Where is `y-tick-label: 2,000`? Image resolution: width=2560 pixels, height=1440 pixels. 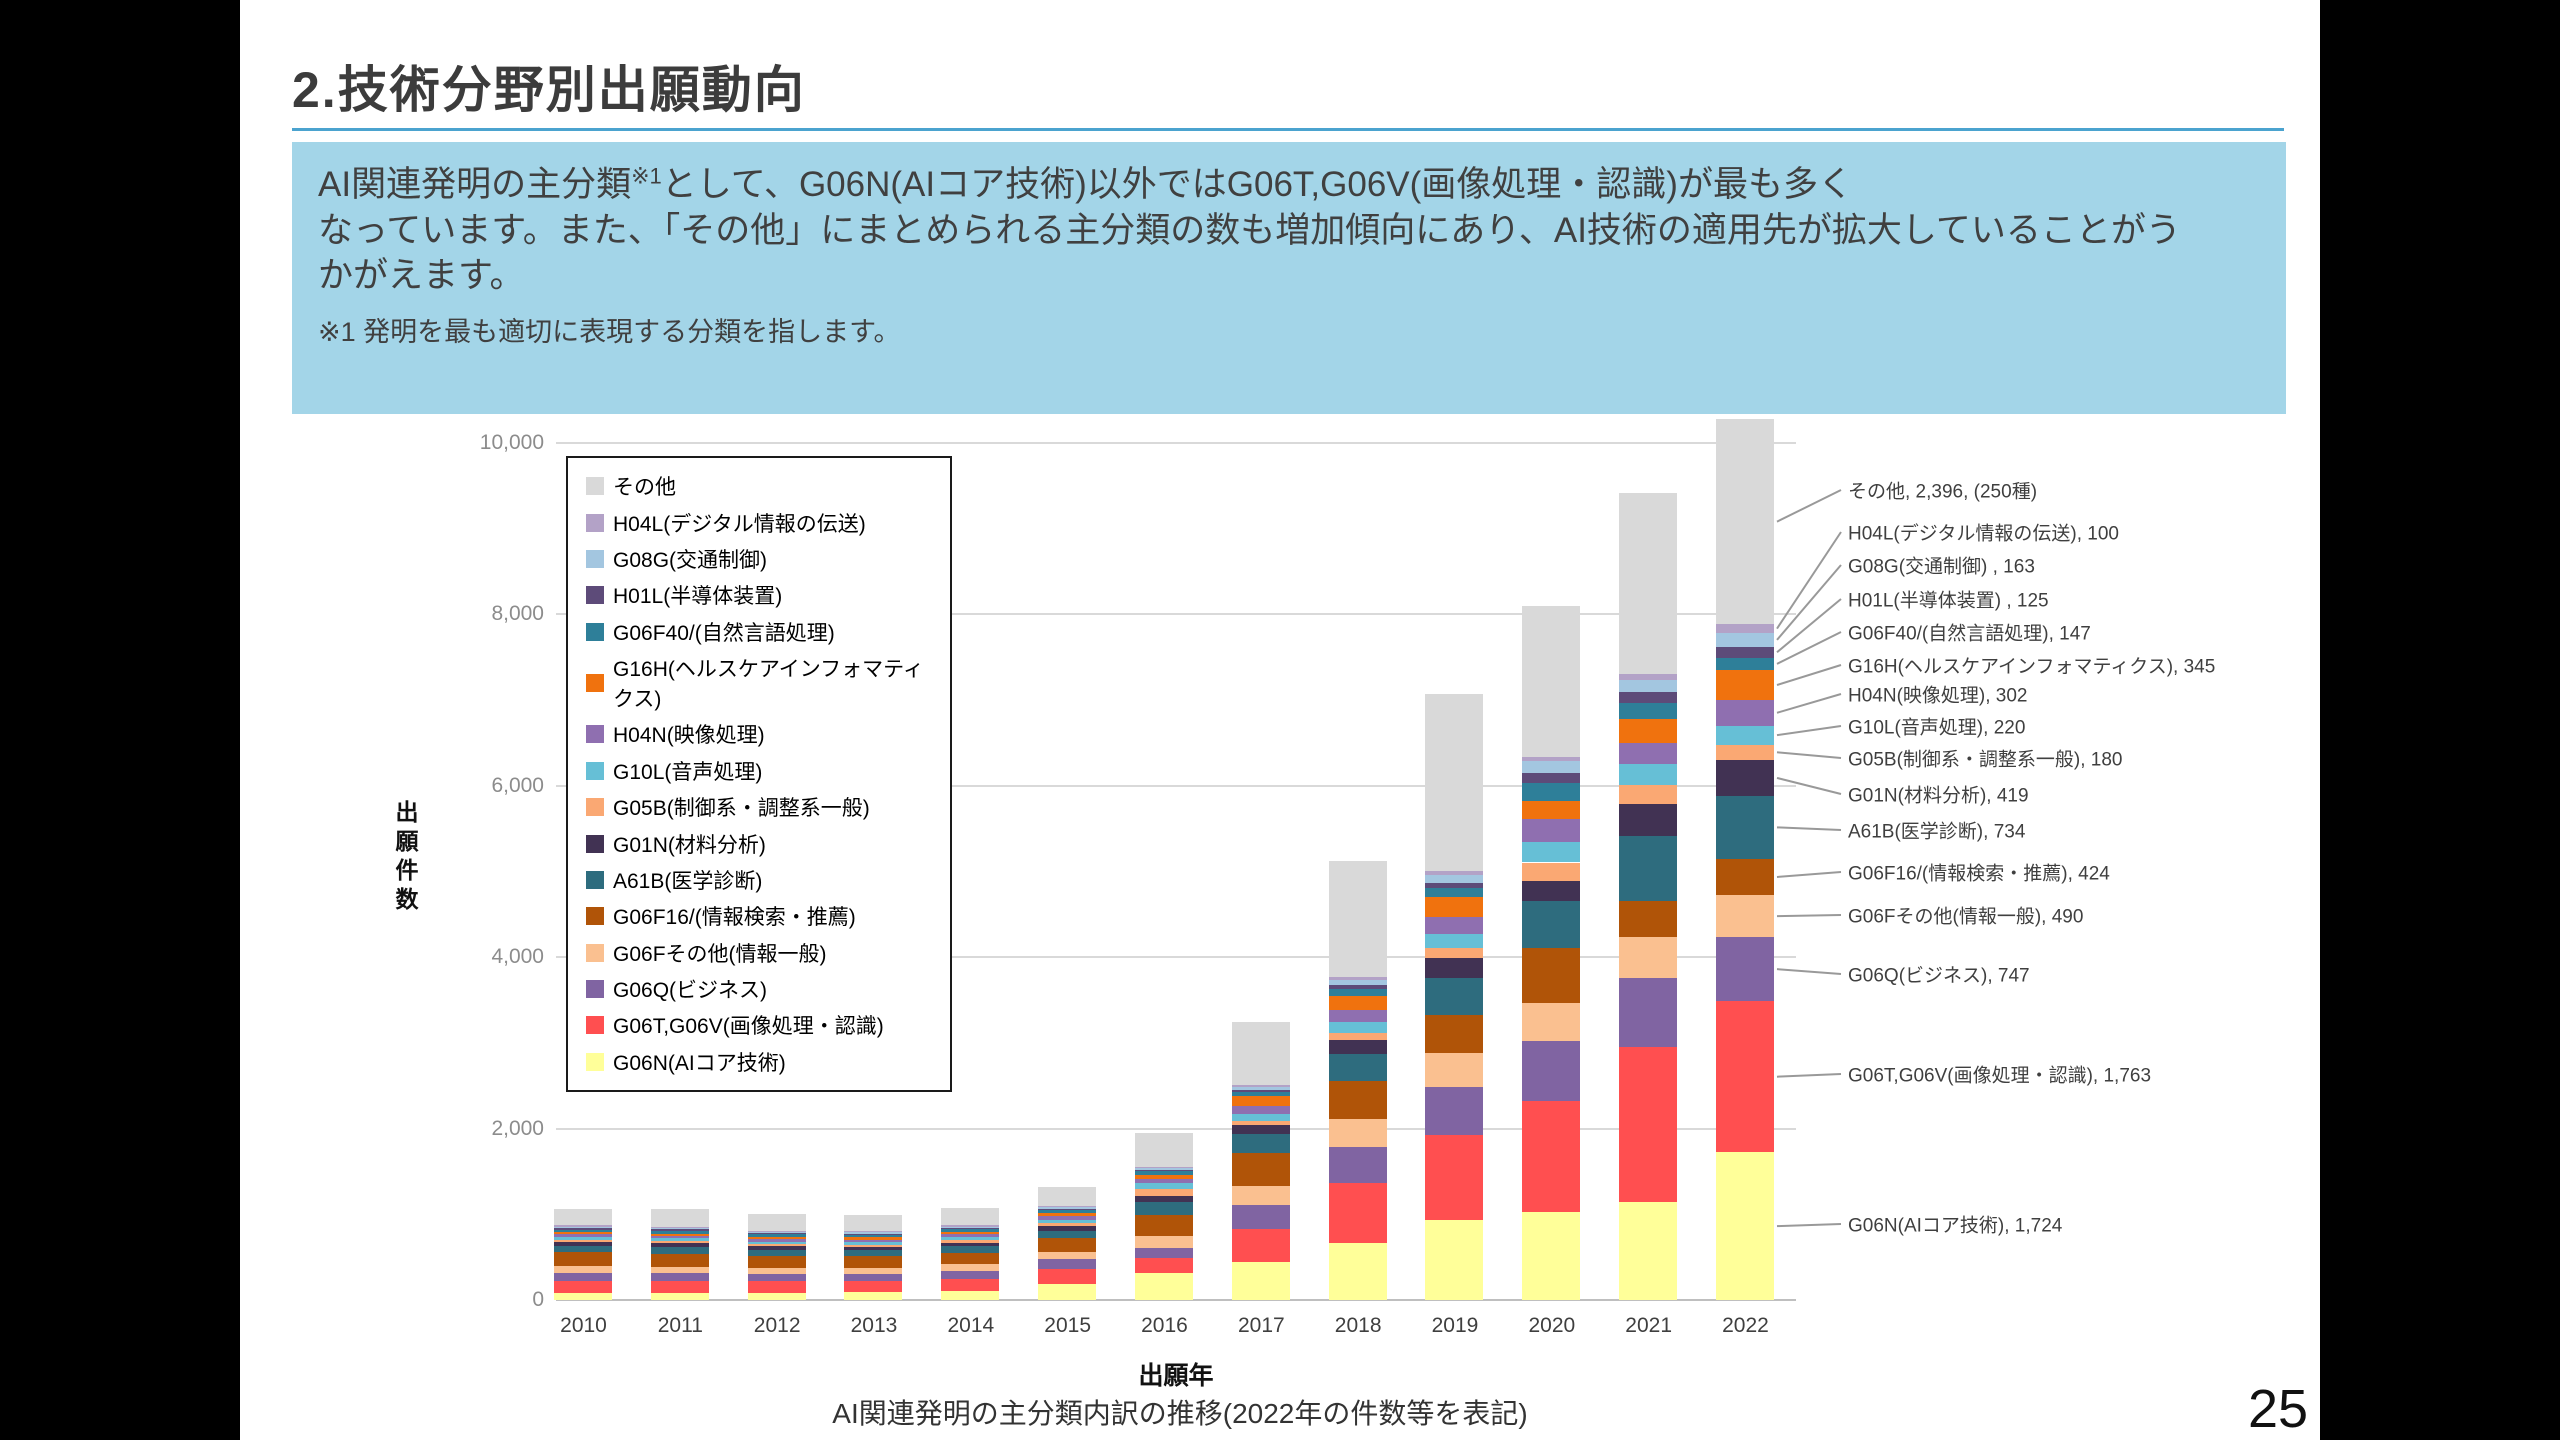 y-tick-label: 2,000 is located at coordinates (517, 1128).